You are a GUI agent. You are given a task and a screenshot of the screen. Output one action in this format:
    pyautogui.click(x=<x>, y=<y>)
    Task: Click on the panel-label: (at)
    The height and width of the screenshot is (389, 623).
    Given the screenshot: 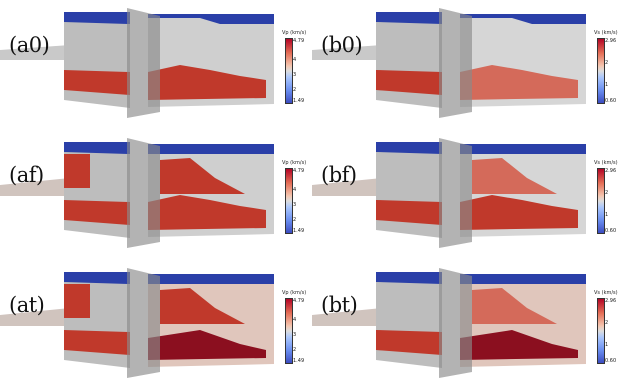 What is the action you would take?
    pyautogui.click(x=27, y=305)
    